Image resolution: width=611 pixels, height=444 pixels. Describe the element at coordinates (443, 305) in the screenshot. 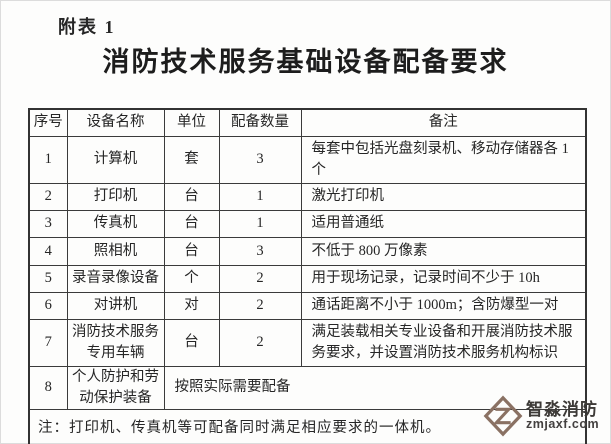

I see `cell-remark: 通话距离不小于 1000m；含防爆型一对` at that location.